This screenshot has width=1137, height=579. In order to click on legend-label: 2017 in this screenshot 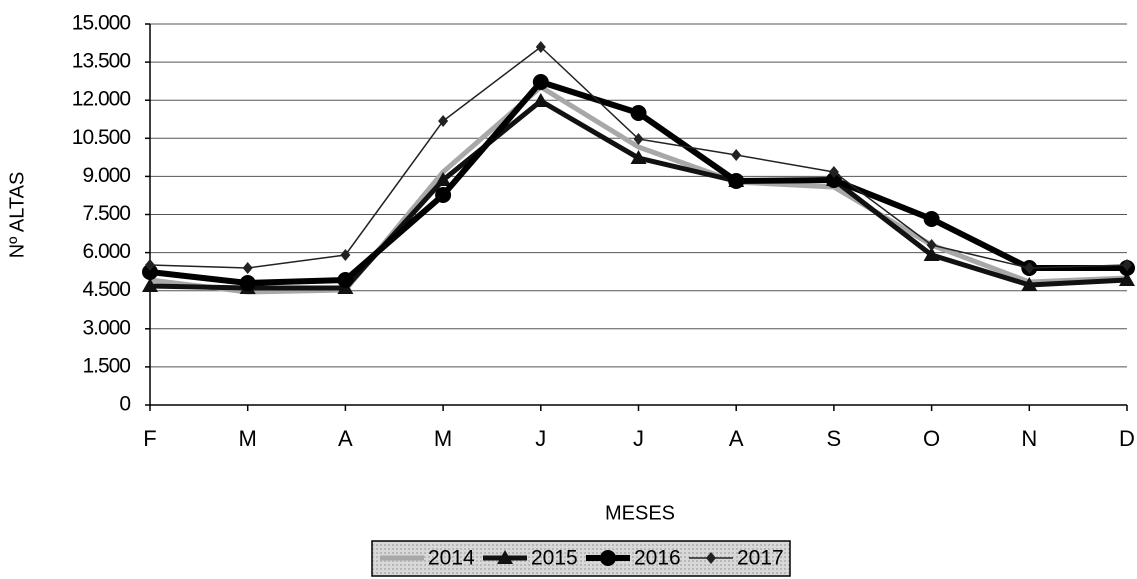, I will do `click(760, 558)`.